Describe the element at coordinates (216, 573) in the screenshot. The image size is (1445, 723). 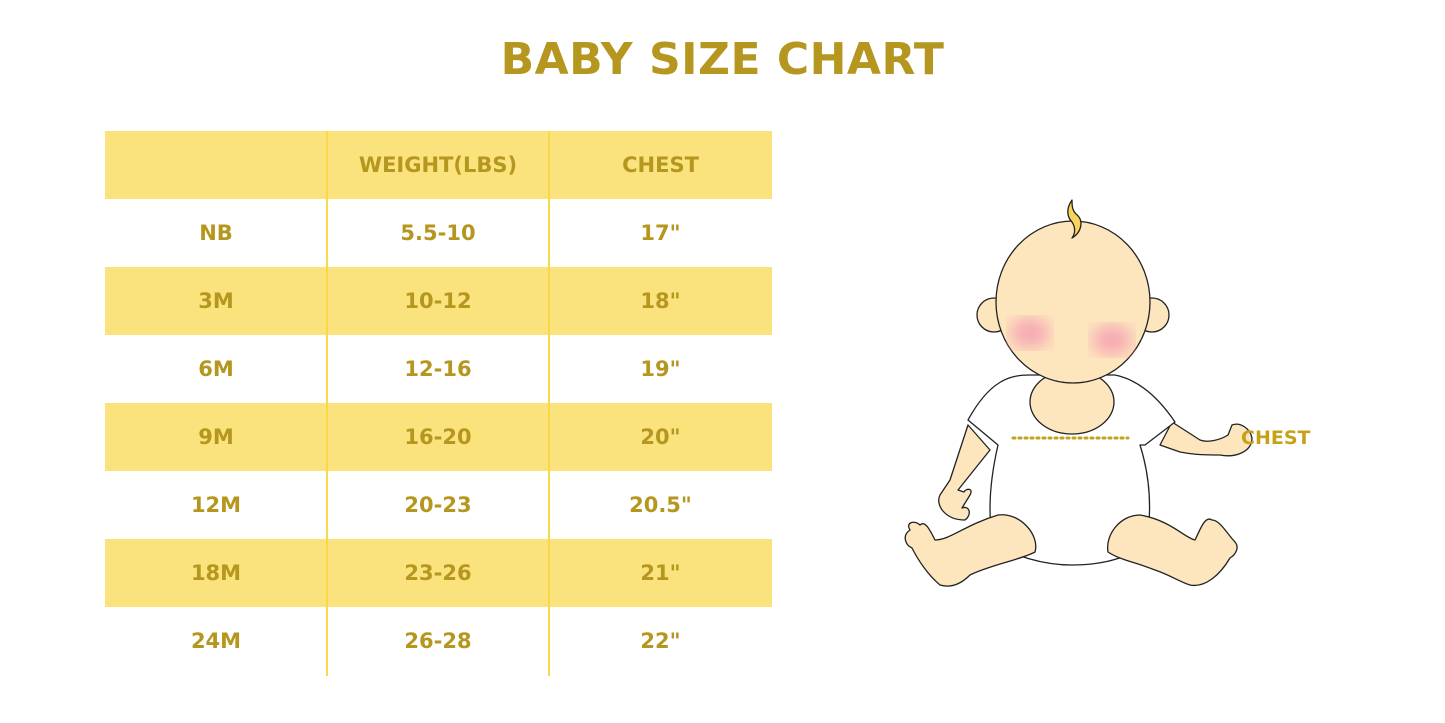
I see `size-cell: 18M` at that location.